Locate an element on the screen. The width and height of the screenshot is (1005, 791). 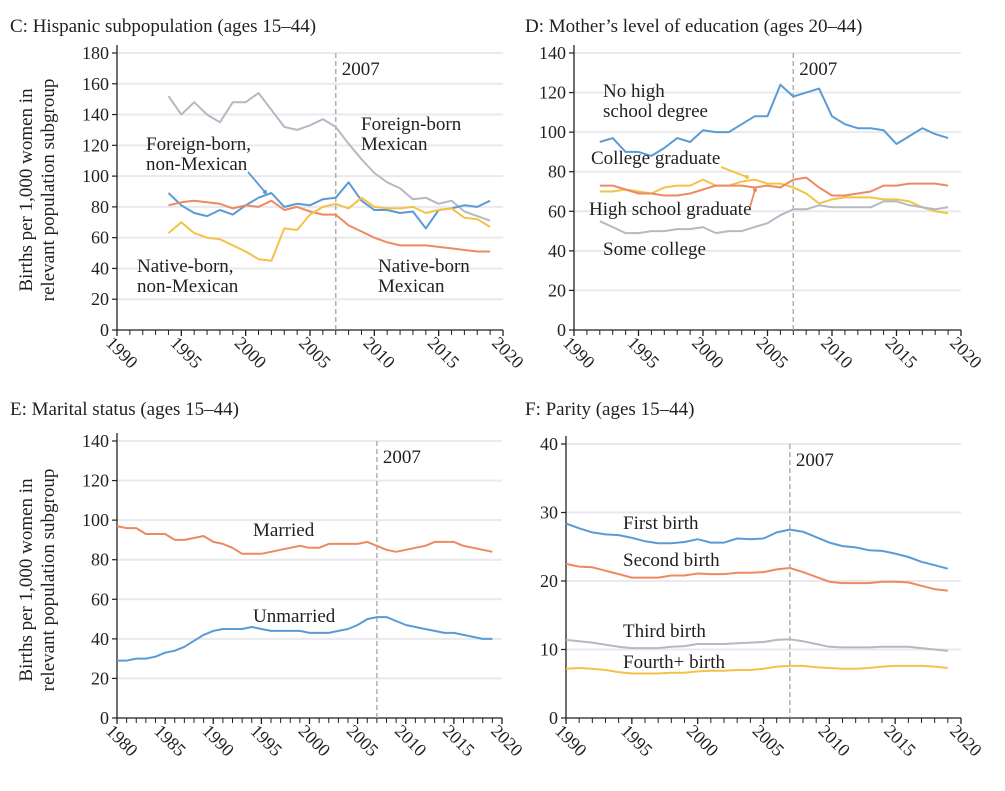
series-label: school degree is located at coordinates (655, 111).